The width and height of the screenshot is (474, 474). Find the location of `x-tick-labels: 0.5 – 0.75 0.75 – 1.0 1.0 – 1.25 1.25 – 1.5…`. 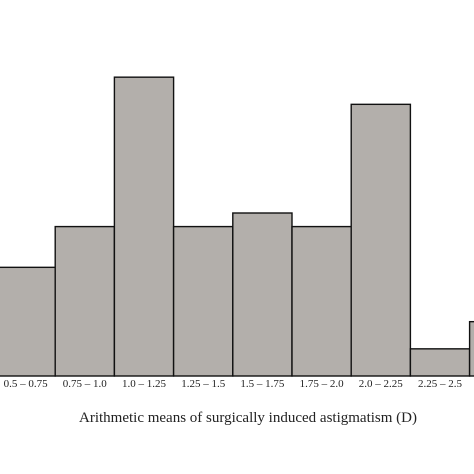

x-tick-labels: 0.5 – 0.75 0.75 – 1.0 1.0 – 1.25 1.25 – 1.5… is located at coordinates (233, 384).